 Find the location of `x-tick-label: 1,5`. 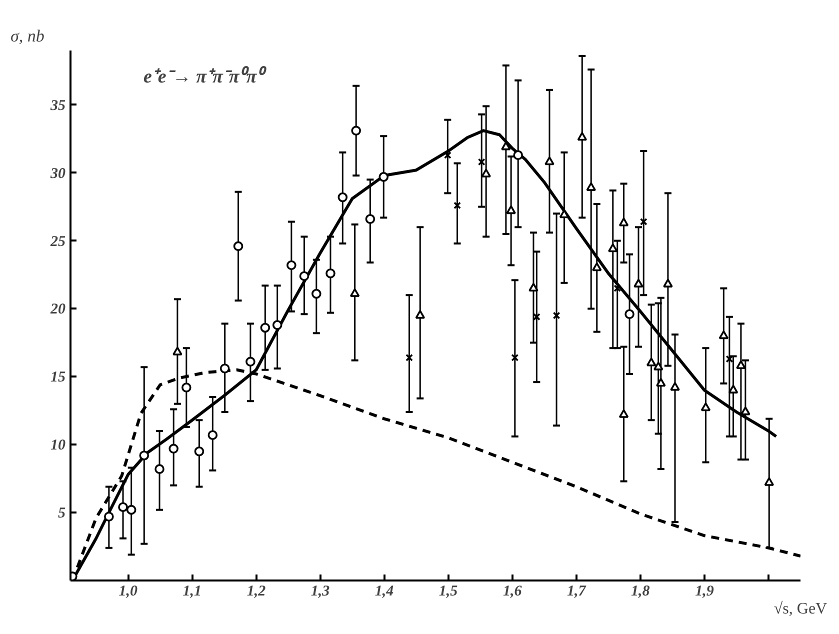

x-tick-label: 1,5 is located at coordinates (448, 592).